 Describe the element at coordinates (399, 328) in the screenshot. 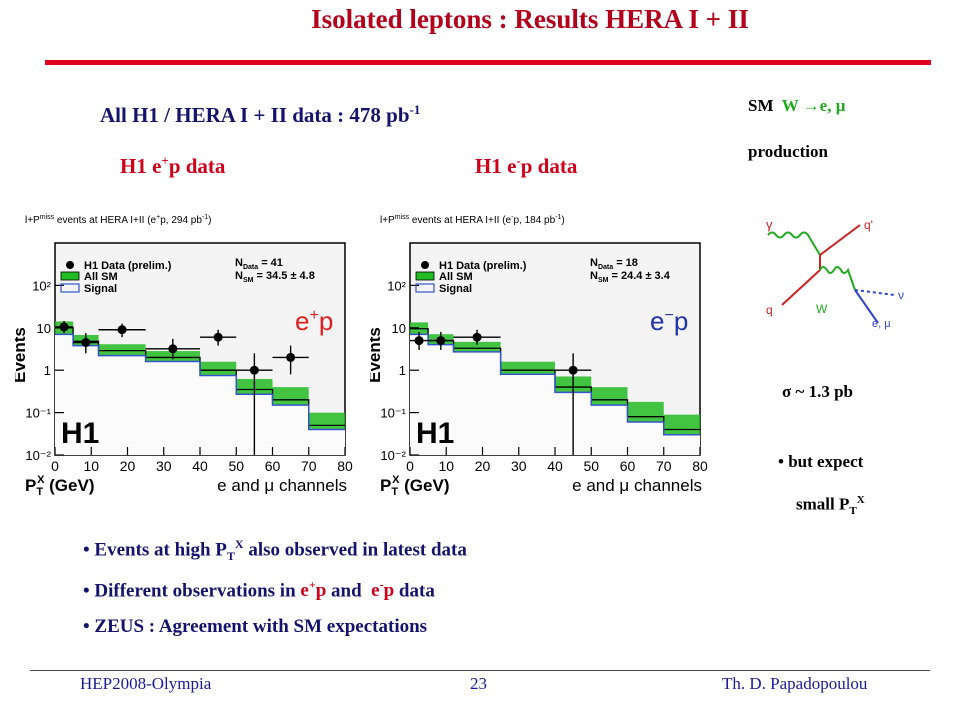

I see `y-tick-label: 10` at that location.